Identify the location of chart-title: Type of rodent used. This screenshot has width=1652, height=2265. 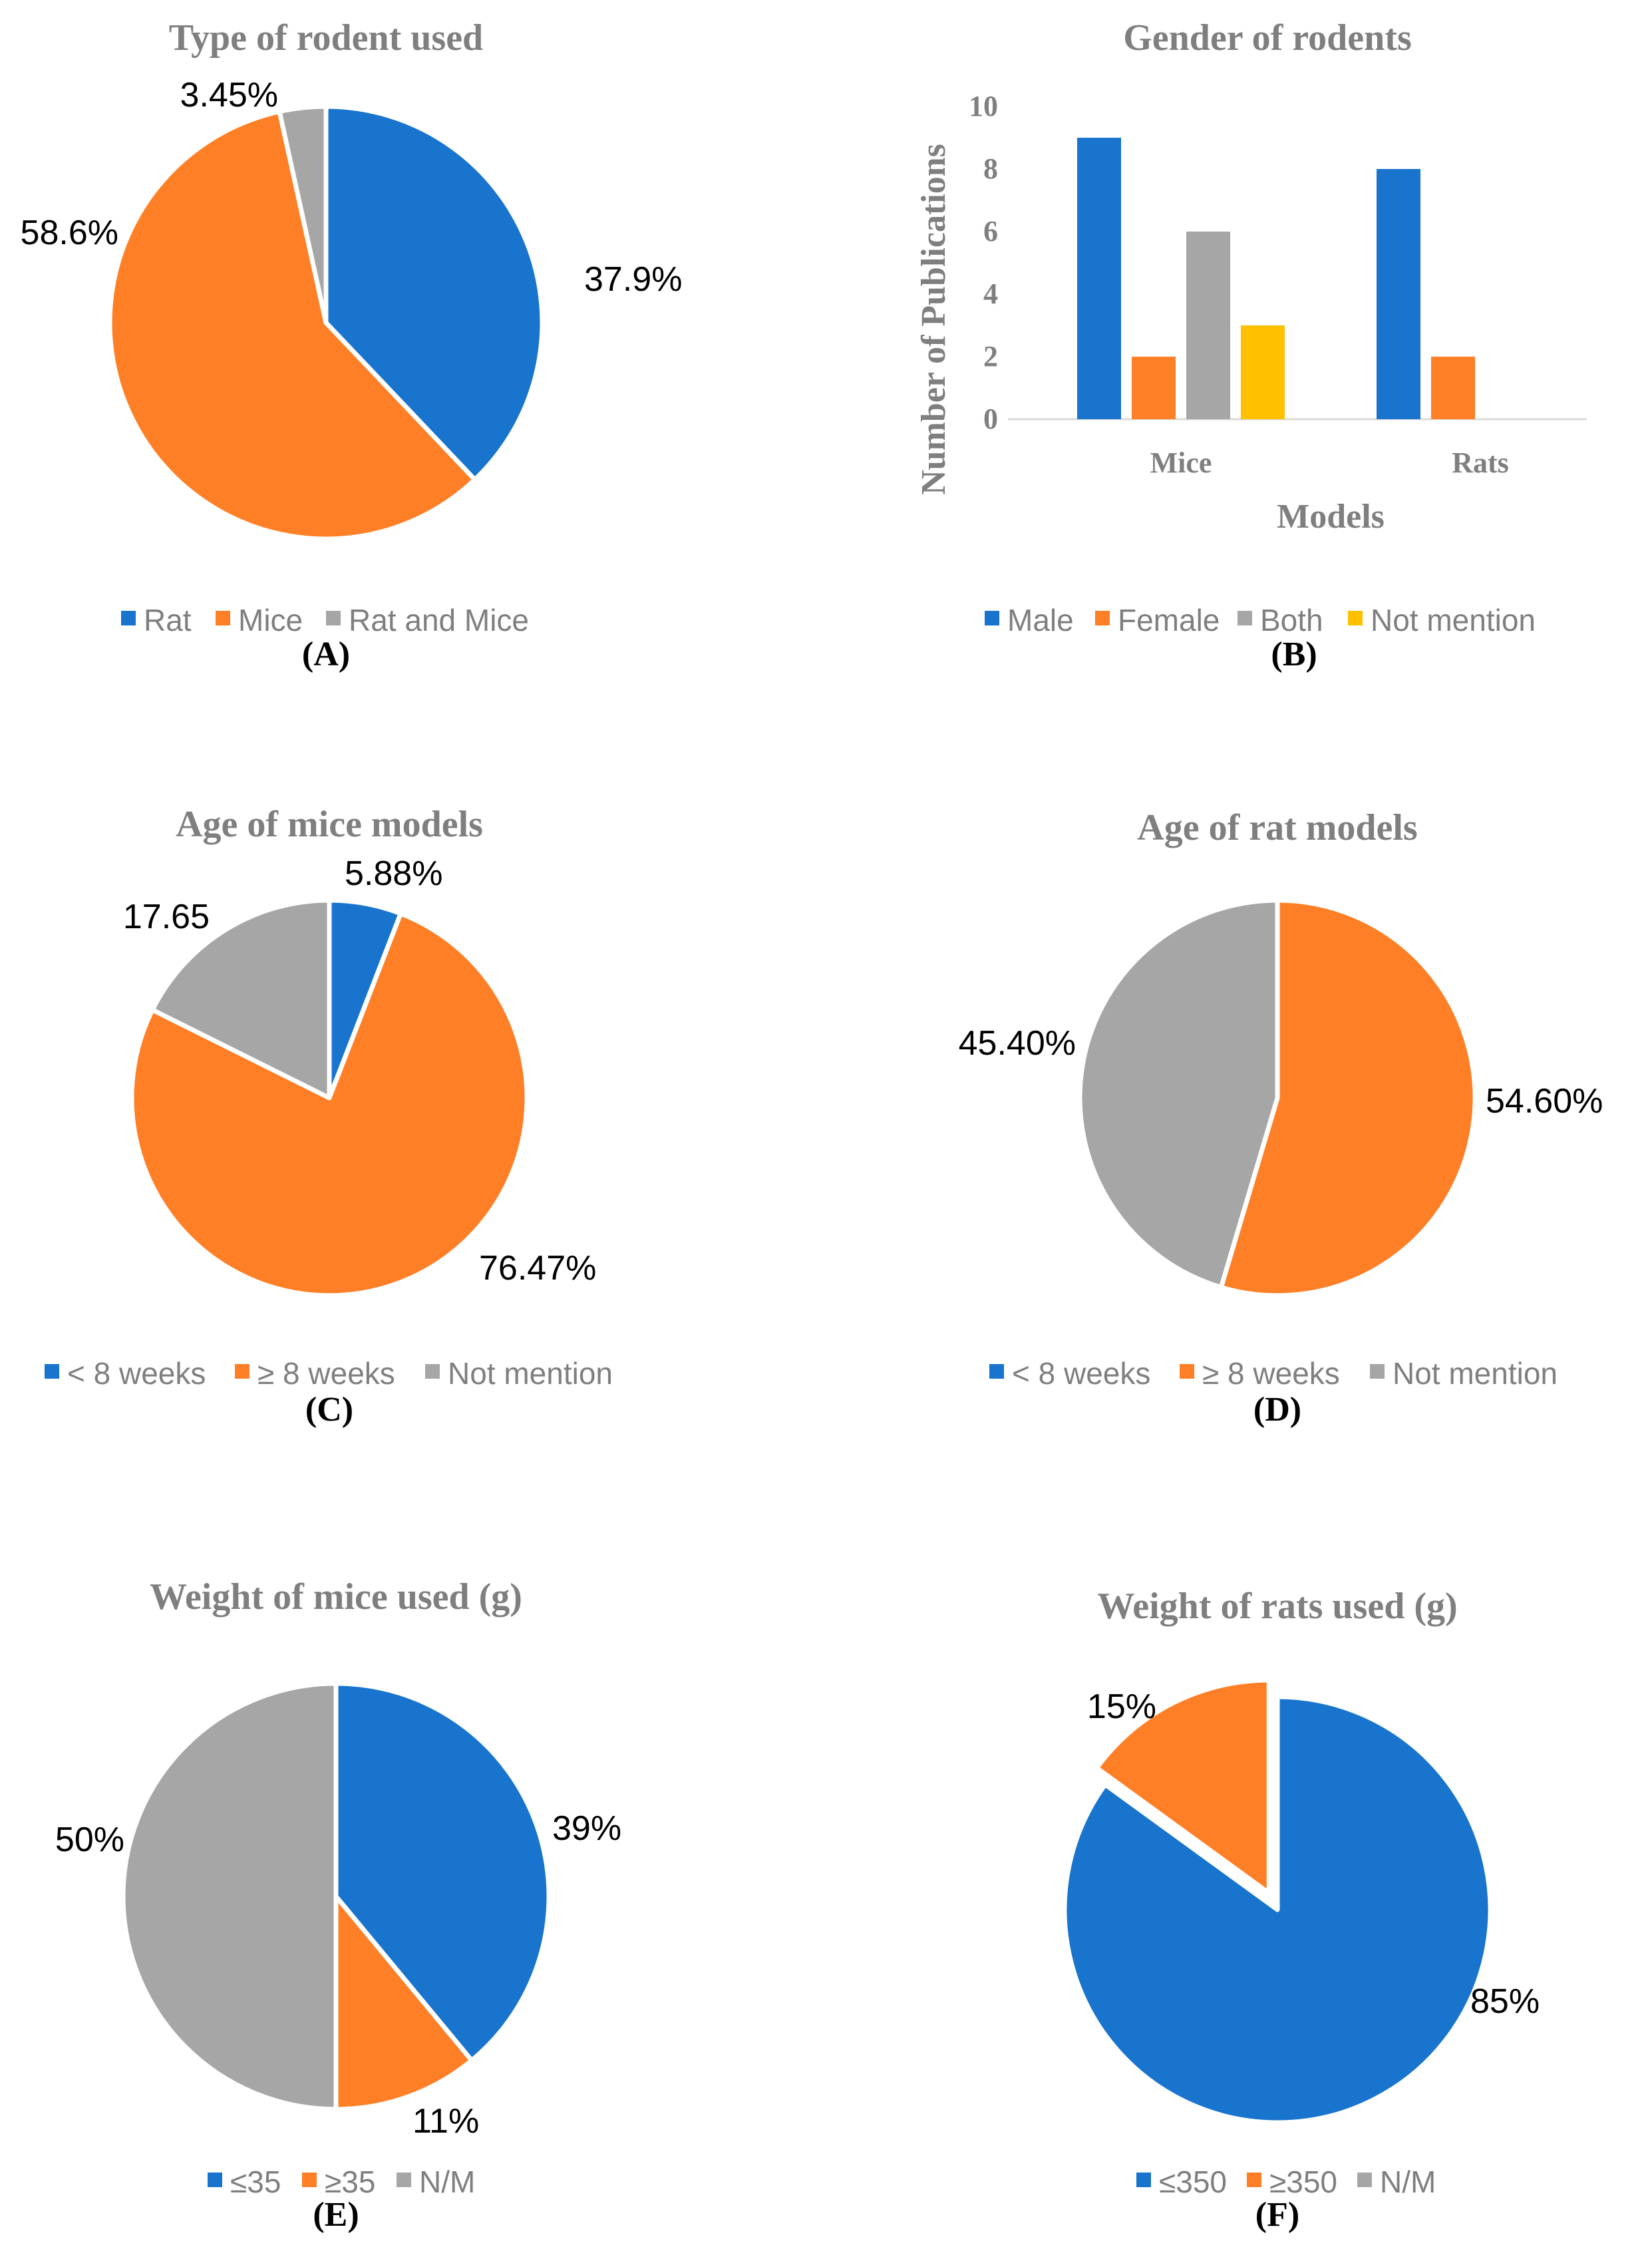
(326, 38).